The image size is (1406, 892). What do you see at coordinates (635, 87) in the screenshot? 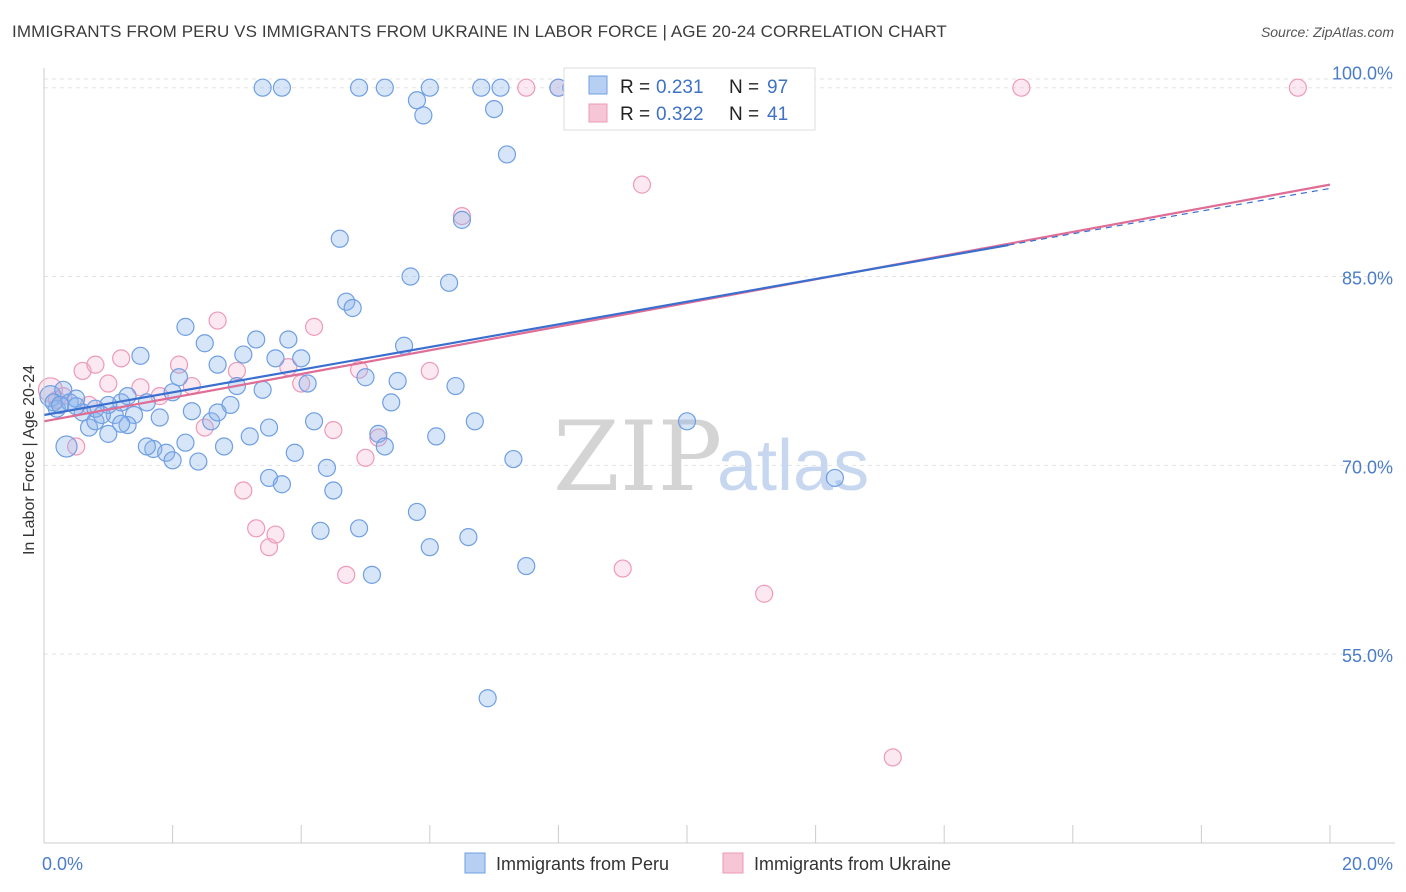
I see `peru-r-label: R =` at bounding box center [635, 87].